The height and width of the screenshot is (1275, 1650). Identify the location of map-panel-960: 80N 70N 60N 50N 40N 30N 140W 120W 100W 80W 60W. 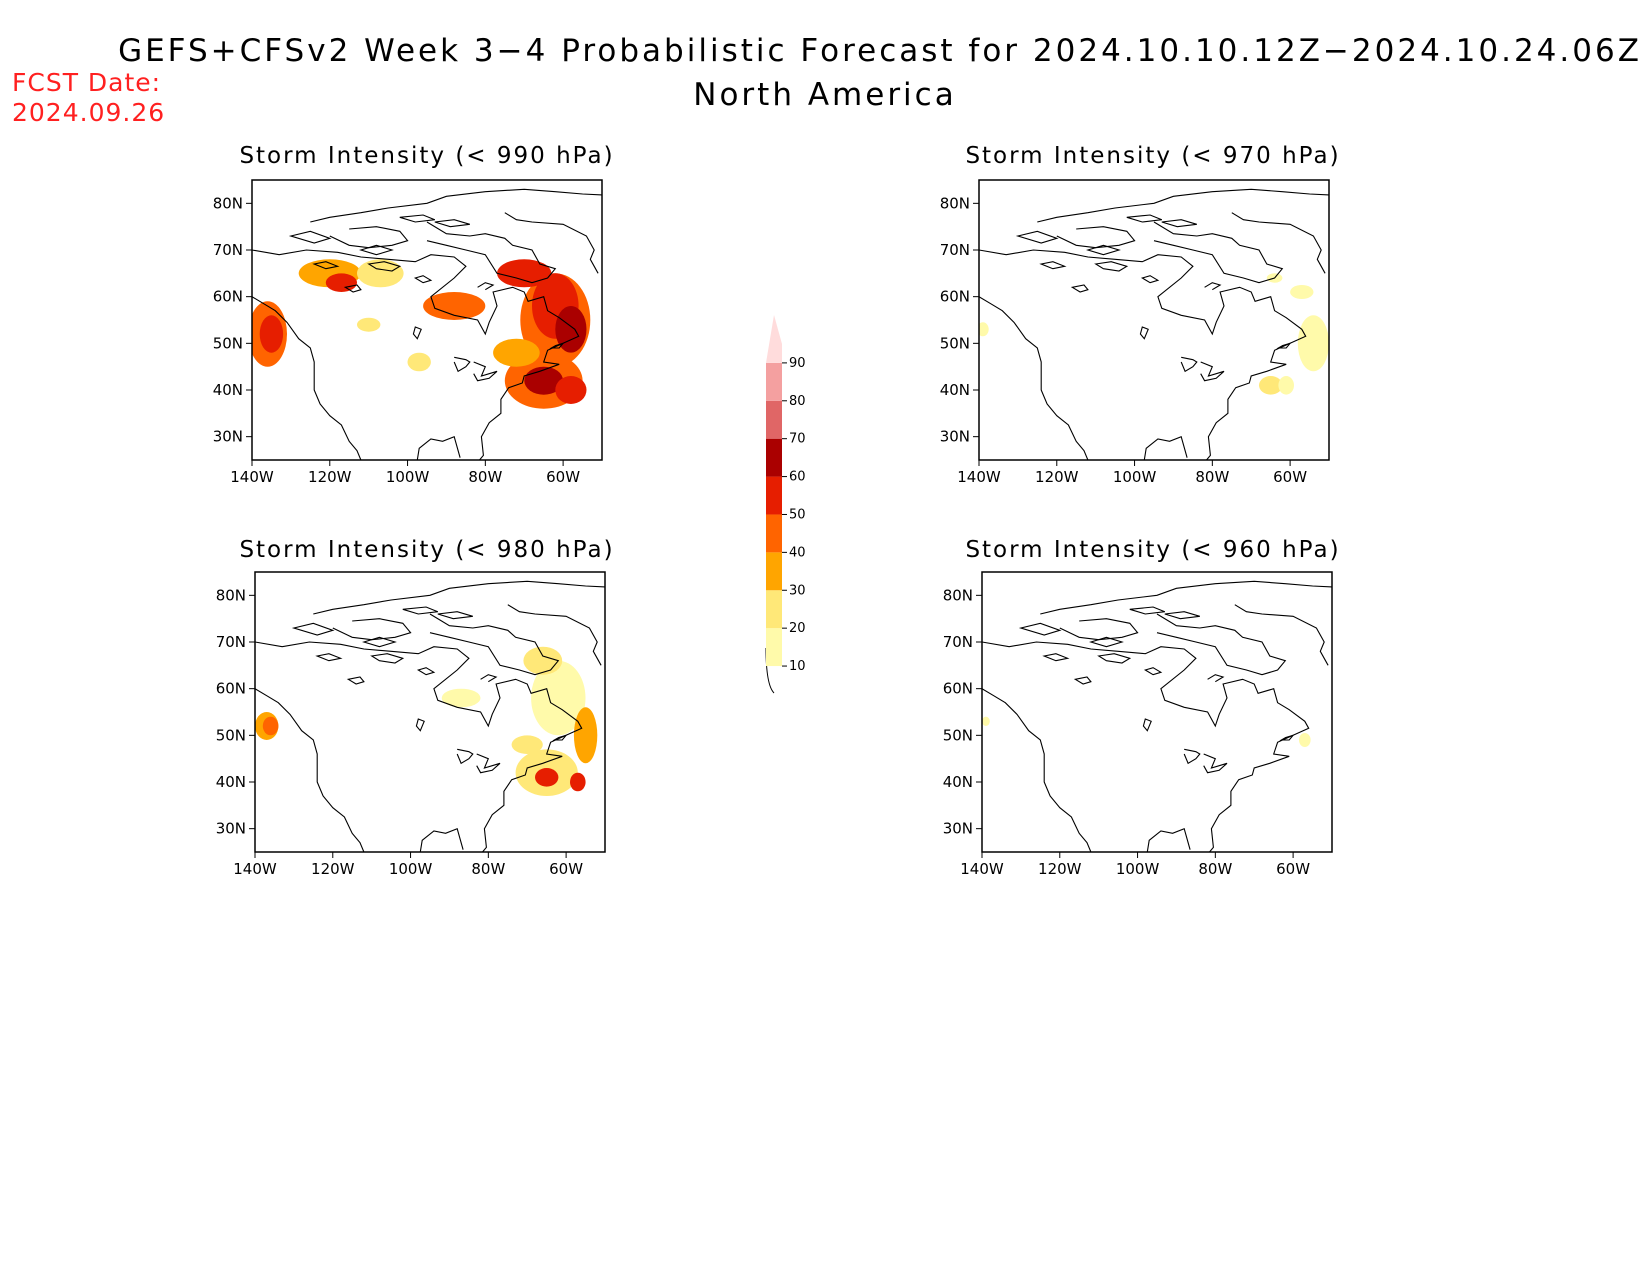
(1138, 724).